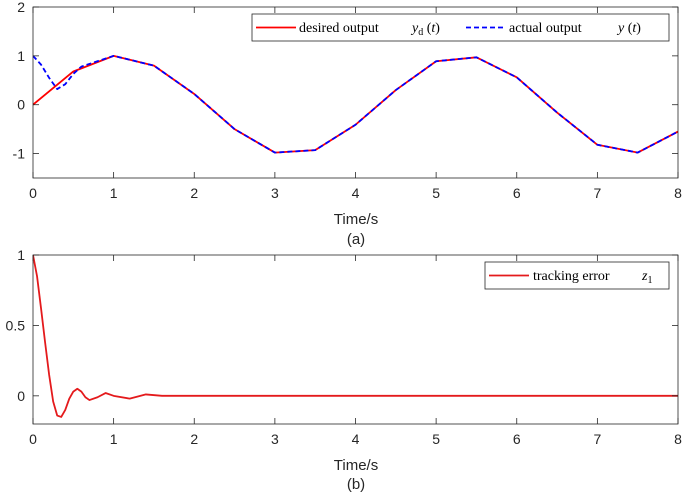 The height and width of the screenshot is (494, 685). Describe the element at coordinates (628, 28) in the screenshot. I see `chart-a-legend-math-actual: y (t)` at that location.